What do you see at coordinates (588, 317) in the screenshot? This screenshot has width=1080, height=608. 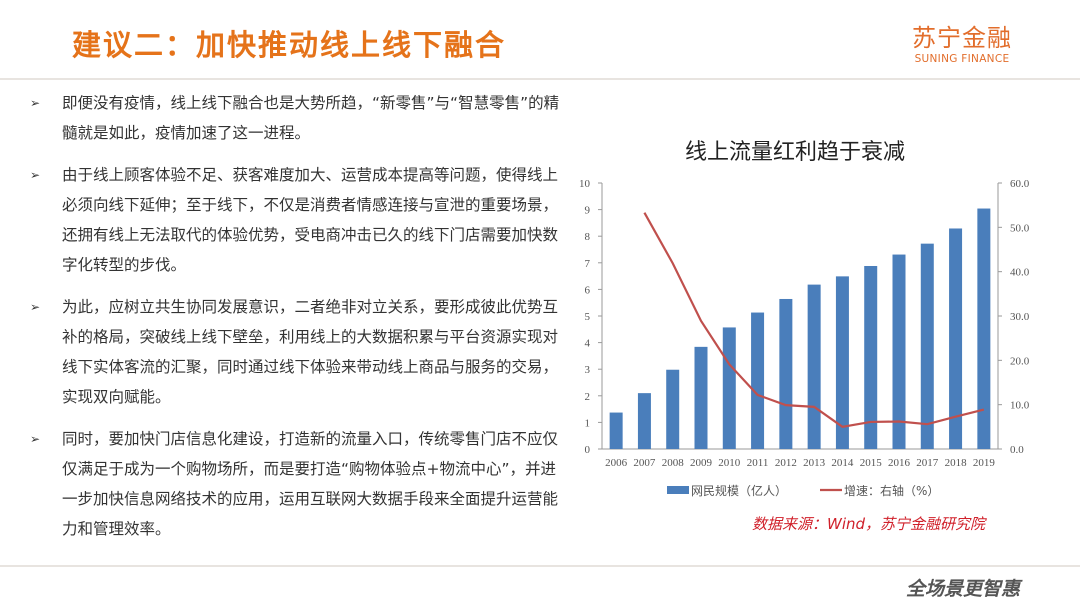 I see `left-tick-label: 5` at bounding box center [588, 317].